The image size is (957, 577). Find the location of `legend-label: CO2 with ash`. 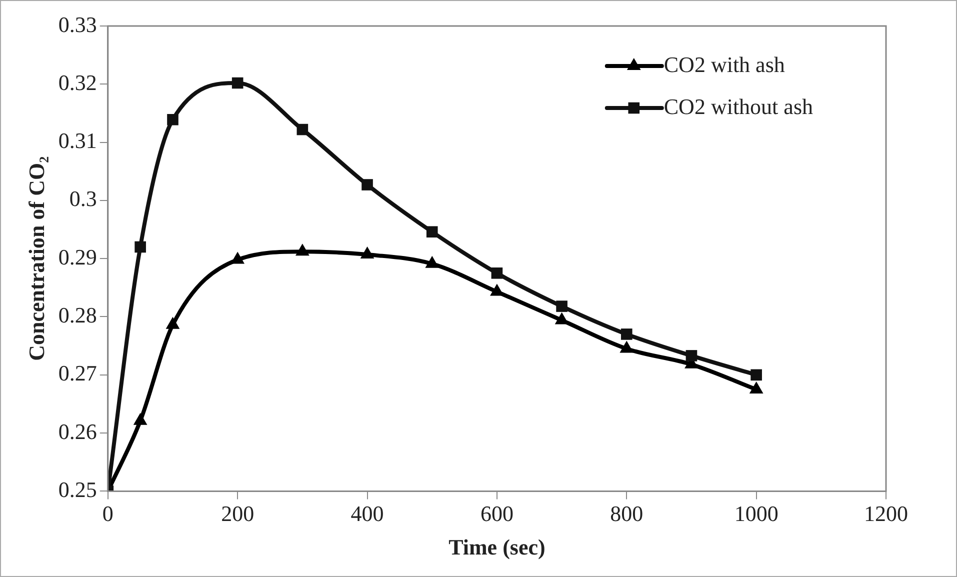

legend-label: CO2 with ash is located at coordinates (724, 64).